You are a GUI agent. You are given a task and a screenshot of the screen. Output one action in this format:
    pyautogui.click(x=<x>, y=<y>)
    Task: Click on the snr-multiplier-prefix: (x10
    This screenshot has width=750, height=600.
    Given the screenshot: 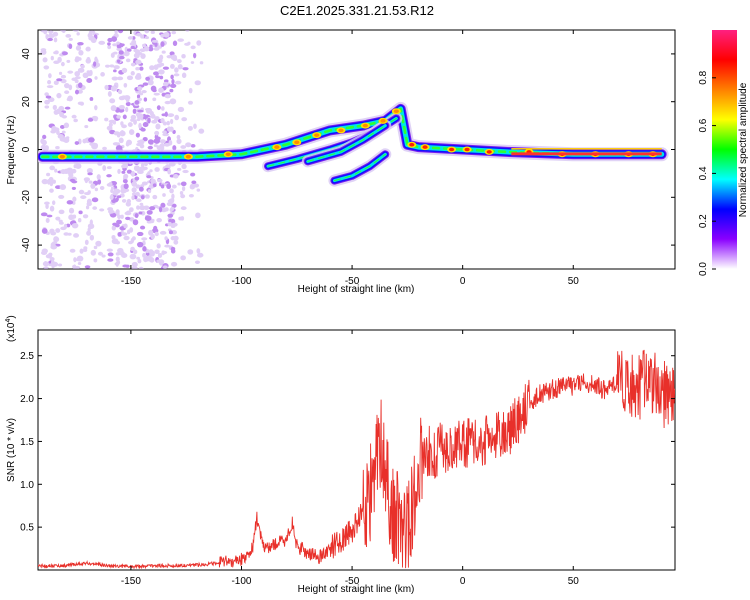 What is the action you would take?
    pyautogui.click(x=11, y=332)
    